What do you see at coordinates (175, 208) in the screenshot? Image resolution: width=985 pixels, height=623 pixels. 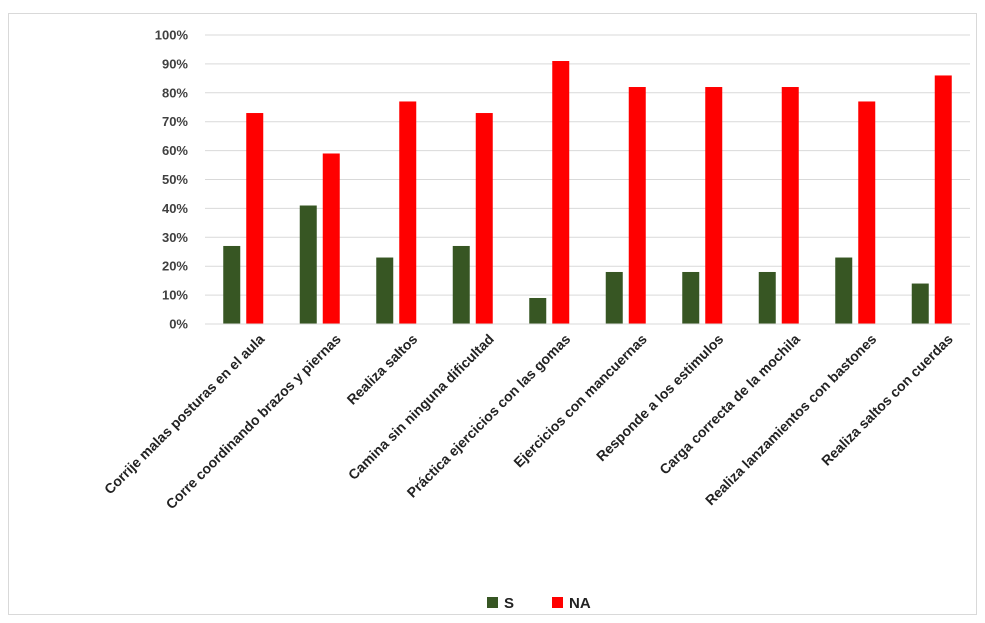 I see `y-tick-label: 40%` at bounding box center [175, 208].